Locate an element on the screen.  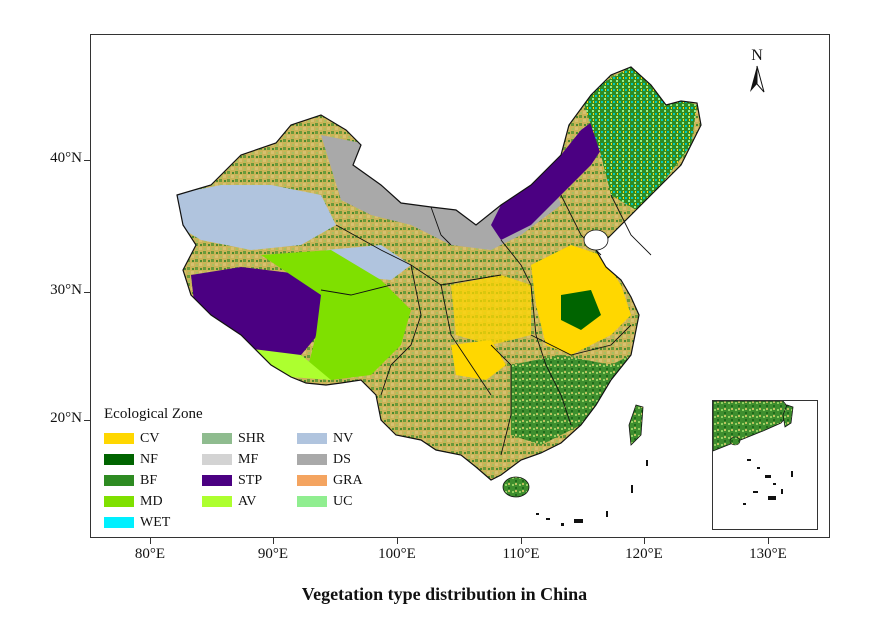
legend-item-cv: CV is located at coordinates (131, 439).